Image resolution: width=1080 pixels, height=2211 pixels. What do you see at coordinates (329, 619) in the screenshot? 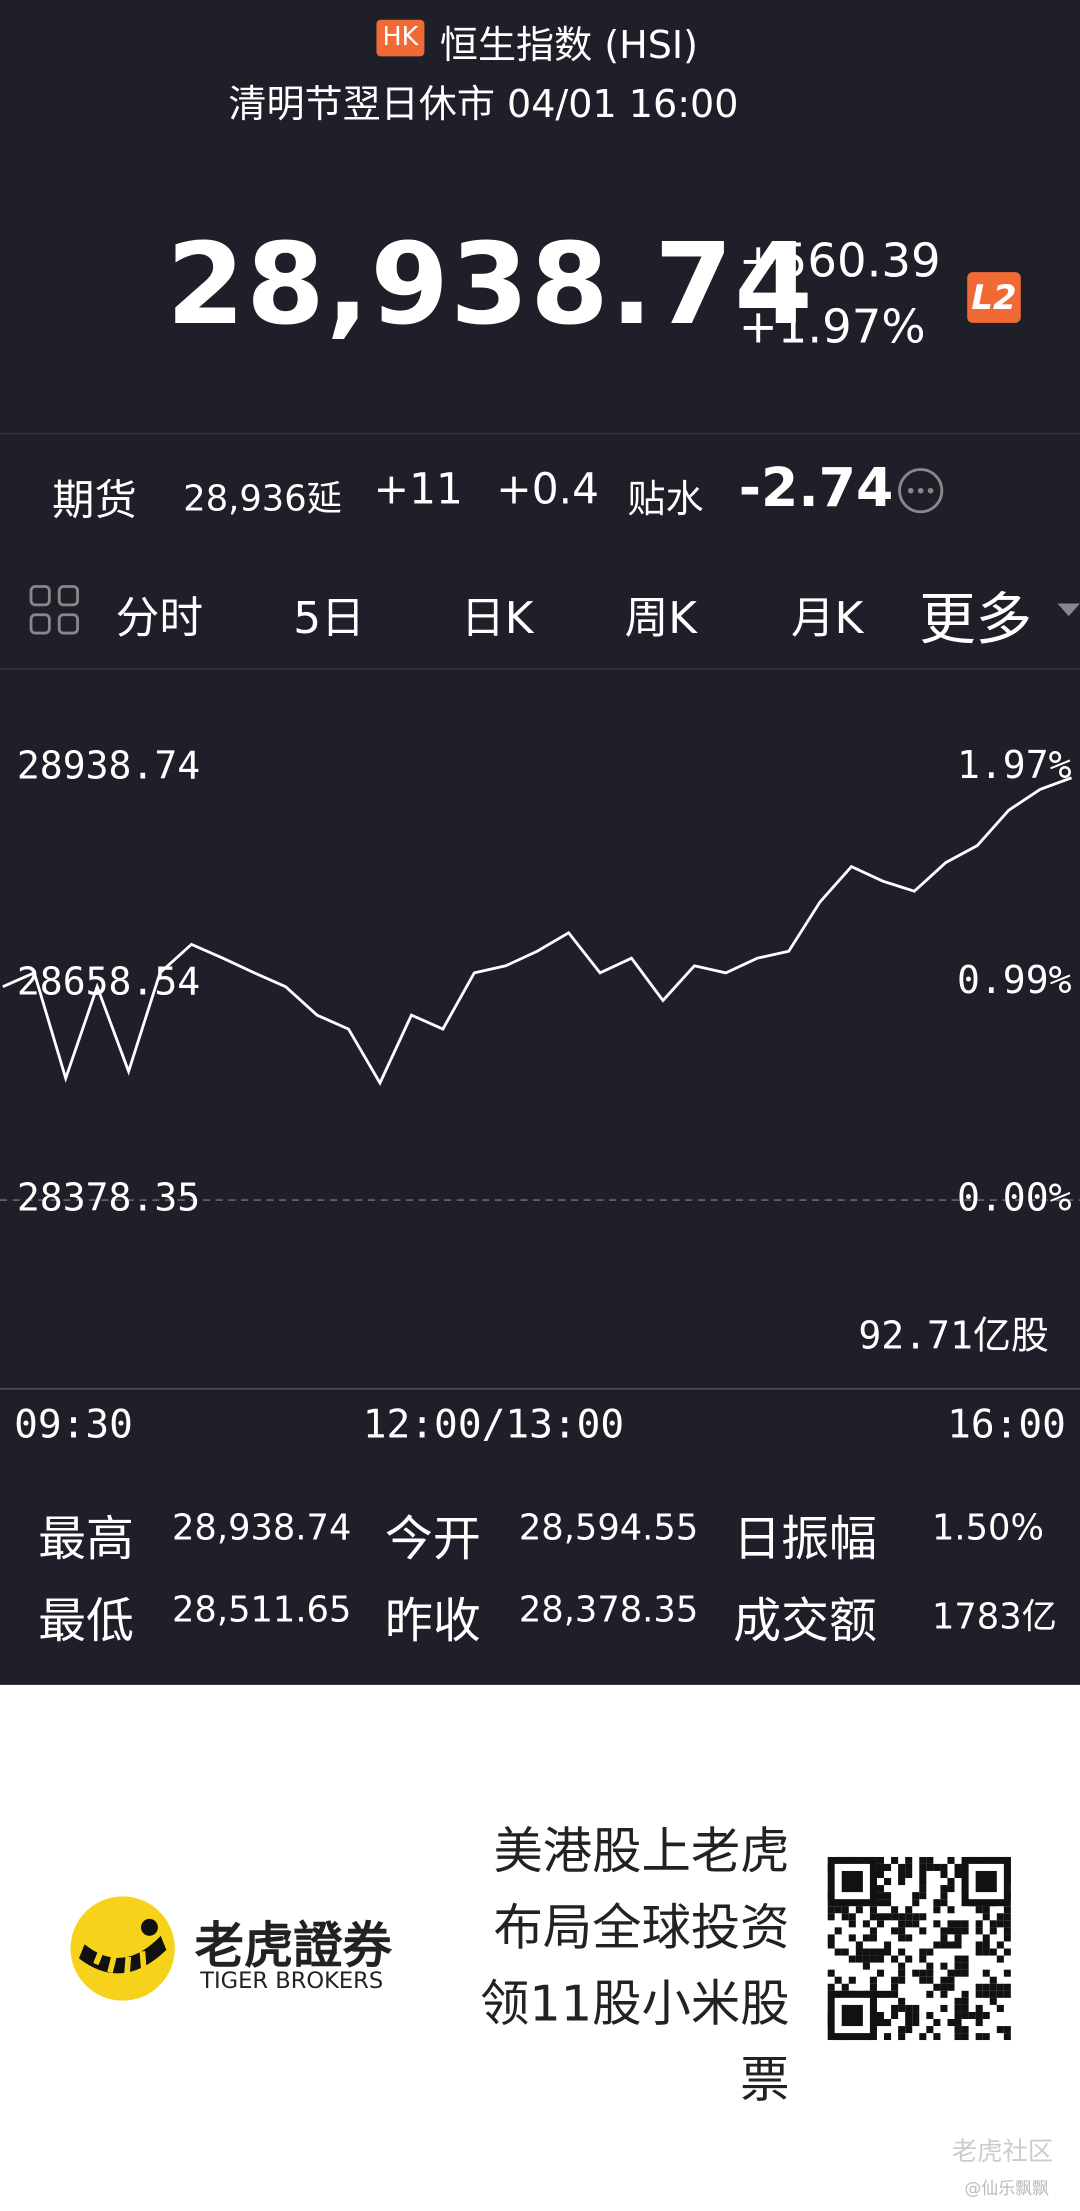
I see `tab: 5日` at bounding box center [329, 619].